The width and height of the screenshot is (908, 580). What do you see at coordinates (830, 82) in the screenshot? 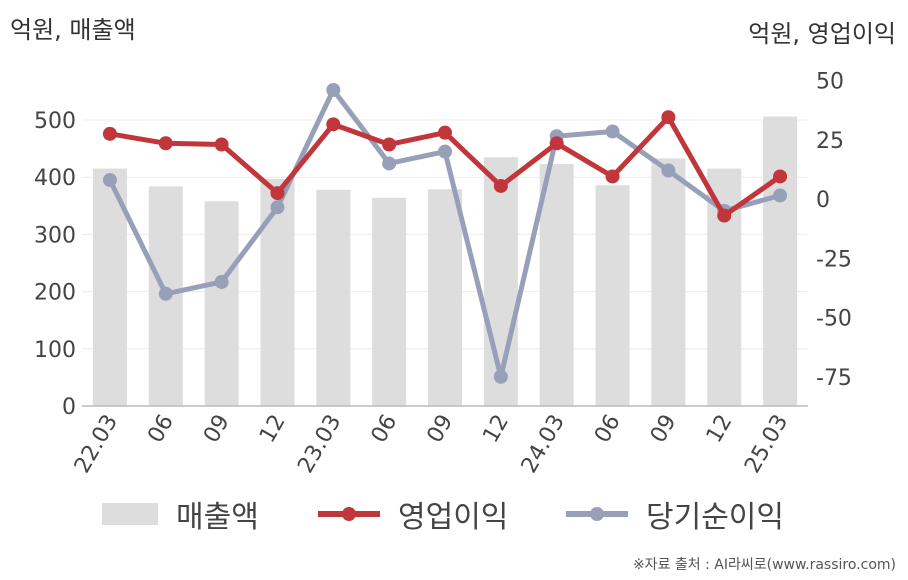
I see `right-tick-label: 50` at bounding box center [830, 82].